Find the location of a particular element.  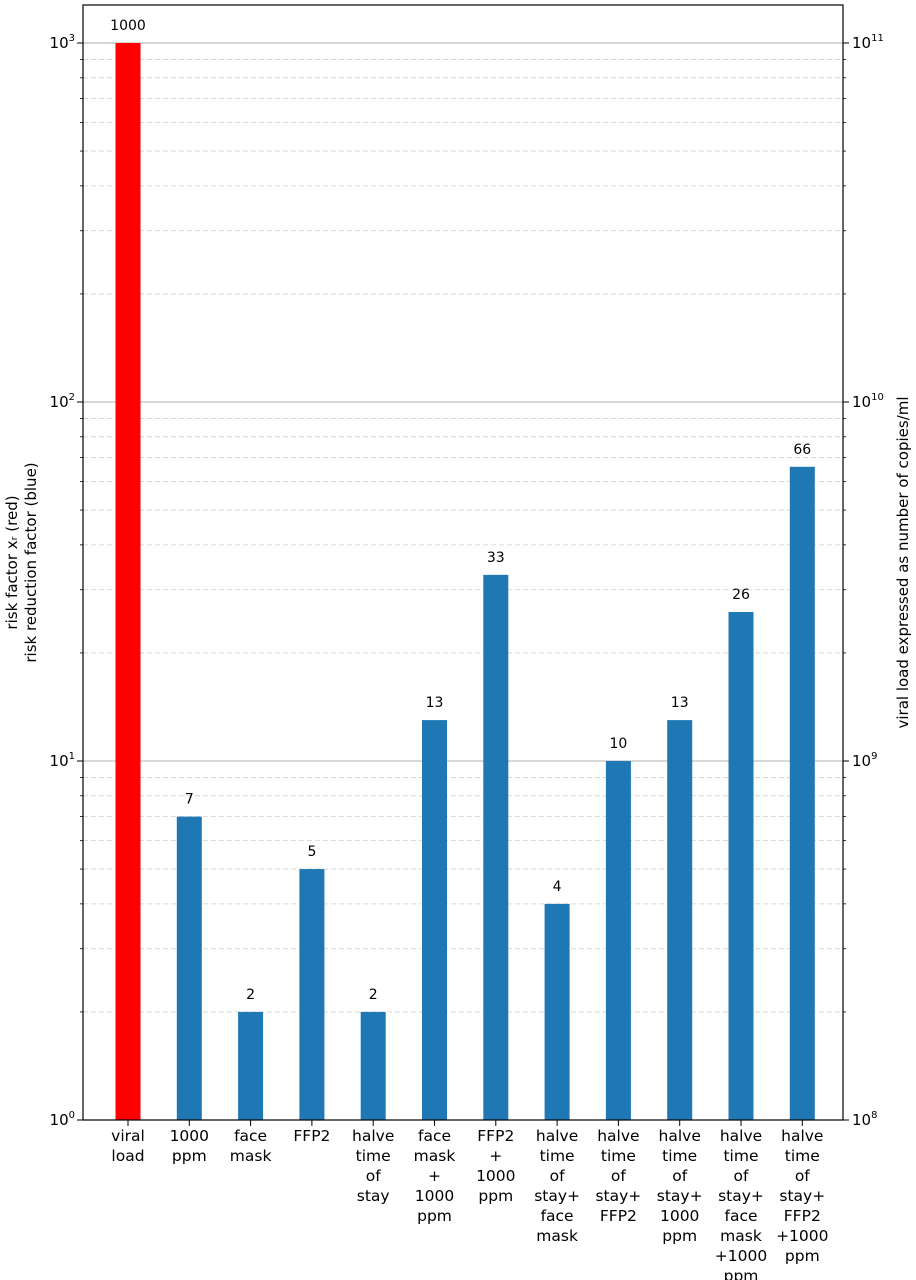

y2-tick-label: 10¹⁰ is located at coordinates (868, 401).